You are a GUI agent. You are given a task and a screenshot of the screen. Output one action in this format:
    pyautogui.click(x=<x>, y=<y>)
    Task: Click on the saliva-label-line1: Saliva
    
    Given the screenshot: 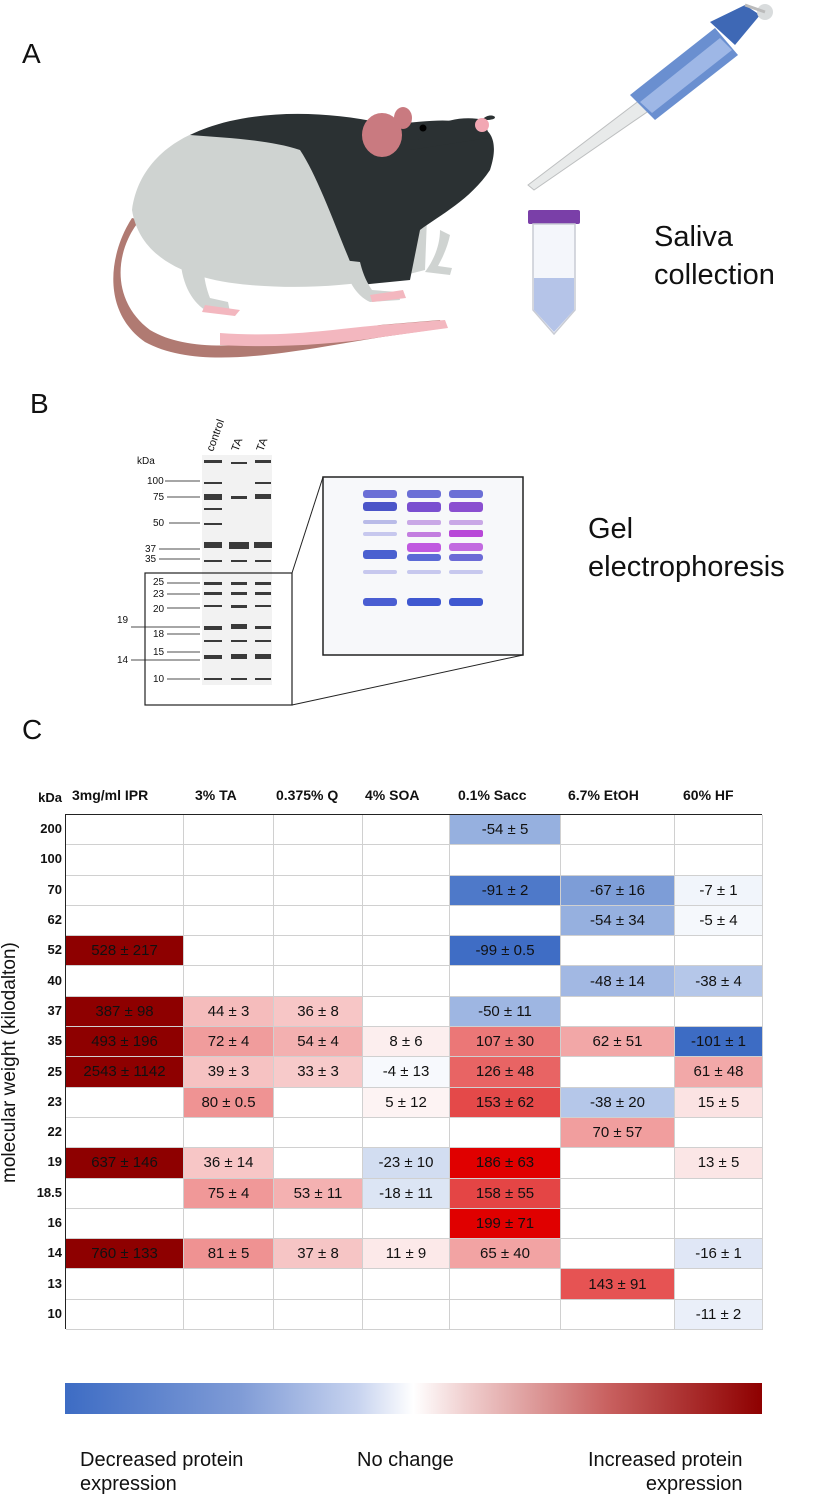 What is the action you would take?
    pyautogui.click(x=693, y=237)
    